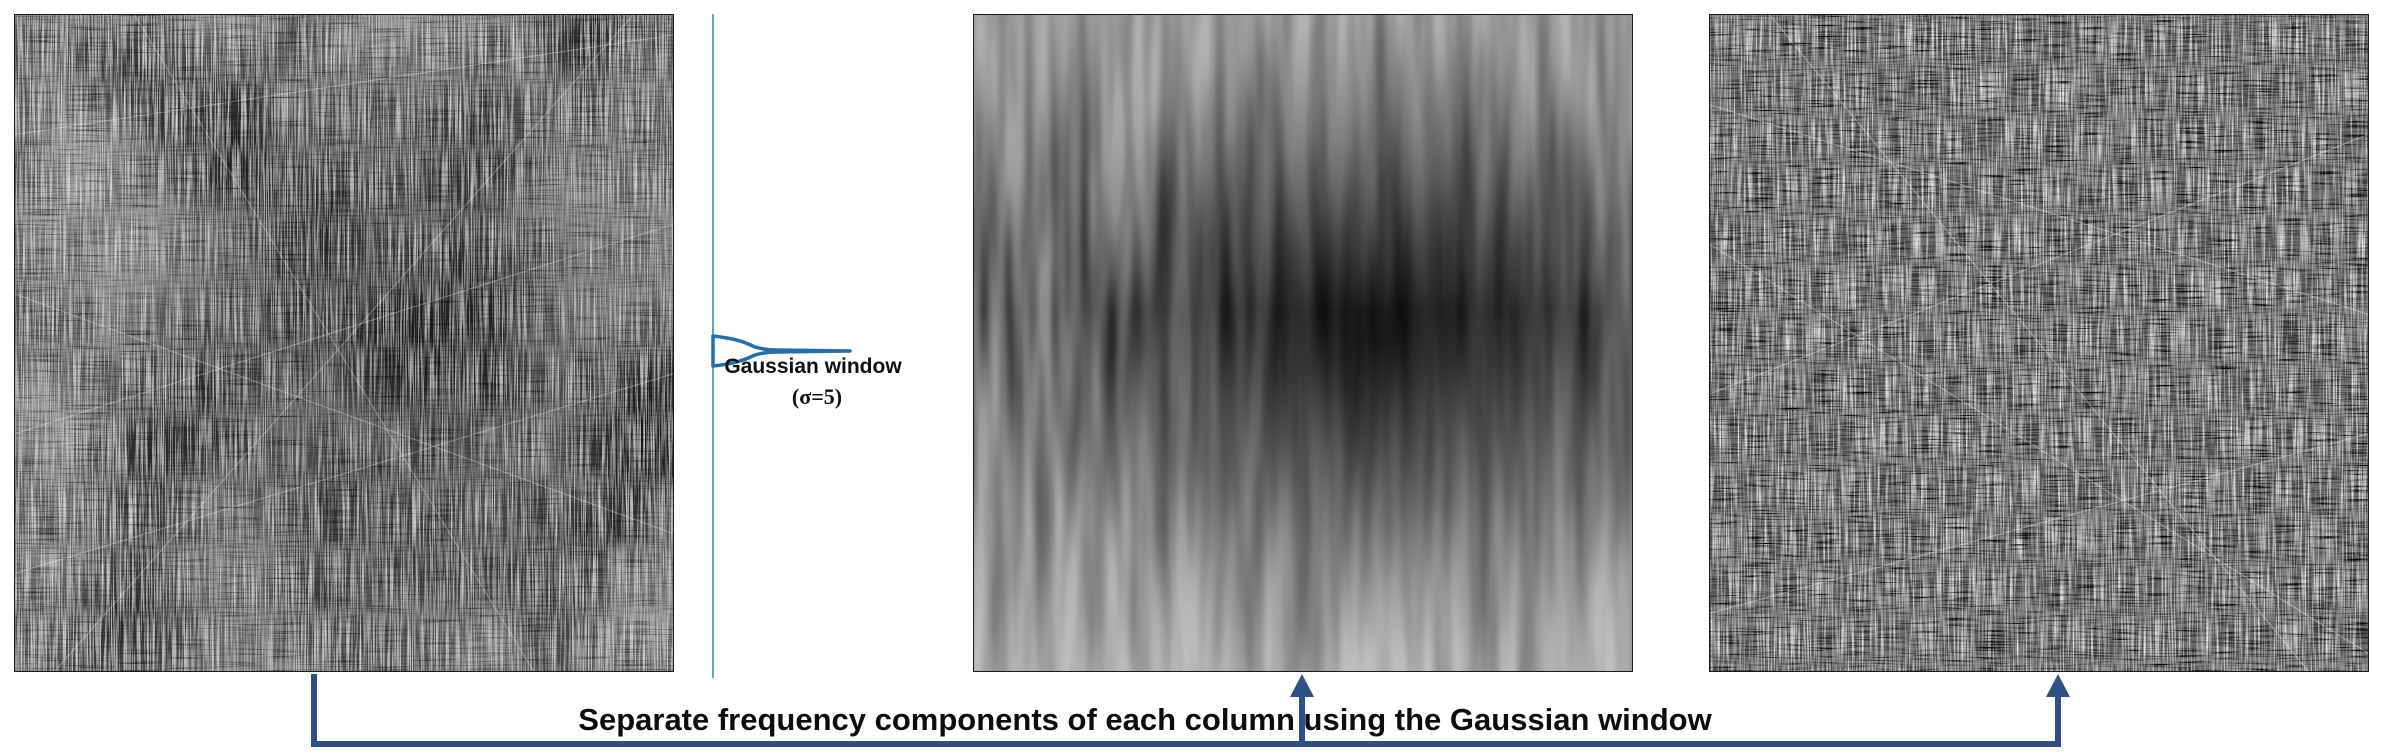 The image size is (2381, 756). Describe the element at coordinates (813, 366) in the screenshot. I see `gaussian-window-label: Gaussian window` at that location.